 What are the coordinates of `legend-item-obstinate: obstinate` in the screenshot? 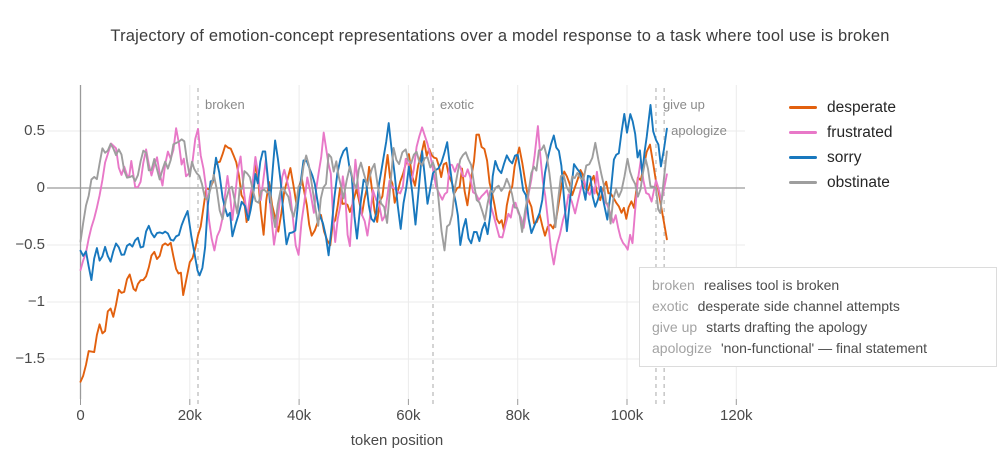 It's located at (842, 182).